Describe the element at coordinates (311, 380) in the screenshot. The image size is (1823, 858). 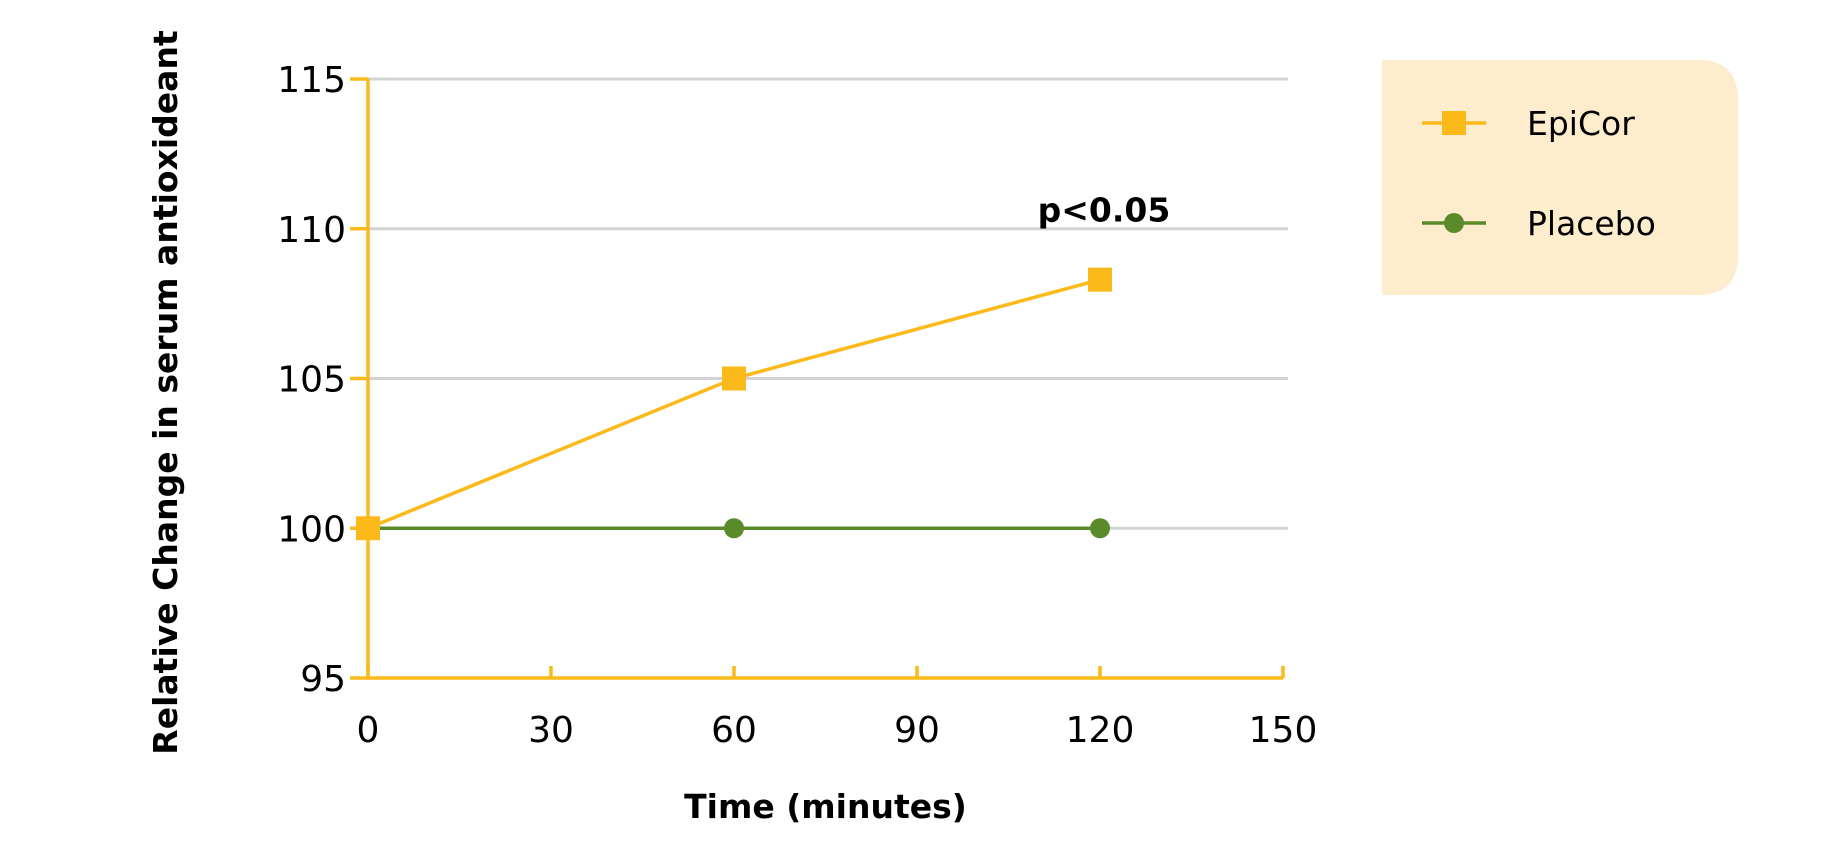
I see `y-tick-label: 105` at that location.